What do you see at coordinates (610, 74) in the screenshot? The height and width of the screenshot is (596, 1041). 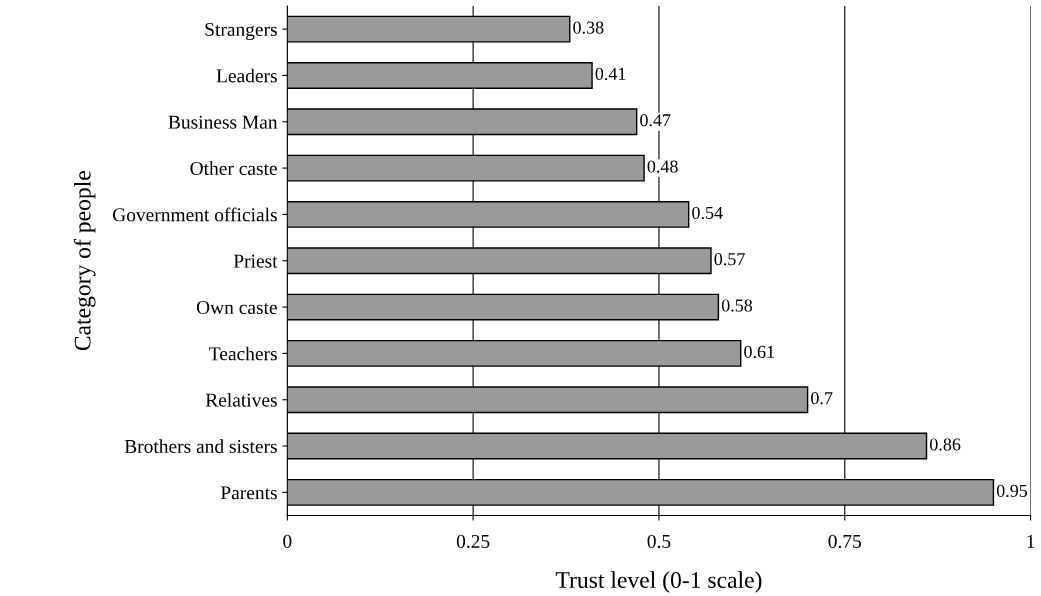 I see `data-label: 0.41` at bounding box center [610, 74].